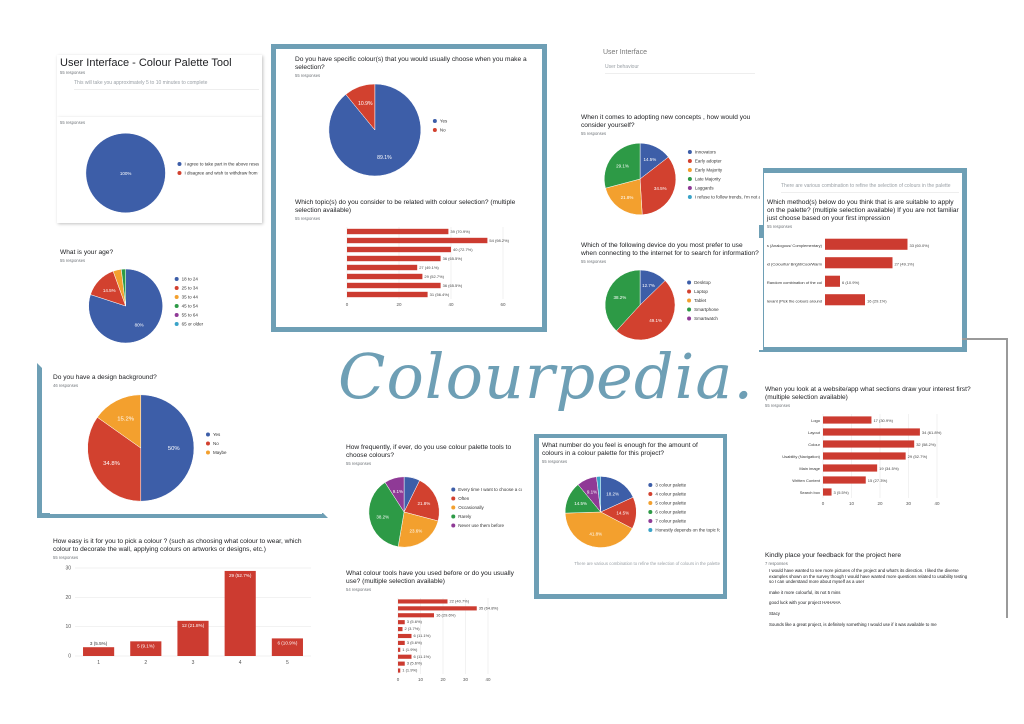  What do you see at coordinates (670, 485) in the screenshot?
I see `legend-label: 3 colour palette` at bounding box center [670, 485].